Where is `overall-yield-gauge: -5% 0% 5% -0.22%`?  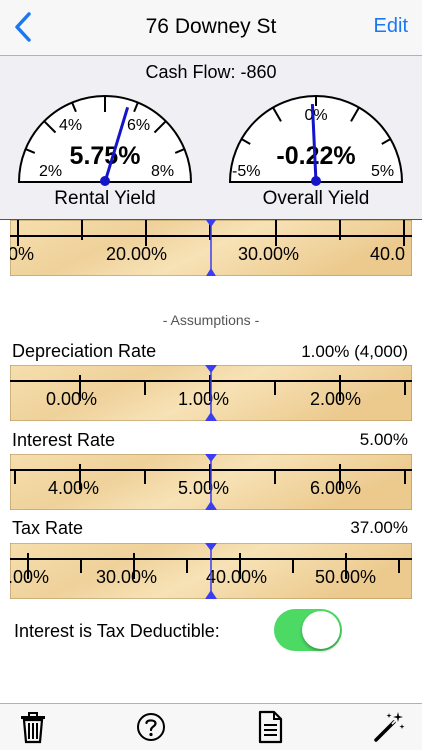
overall-yield-gauge: -5% 0% 5% -0.22% is located at coordinates (316, 140).